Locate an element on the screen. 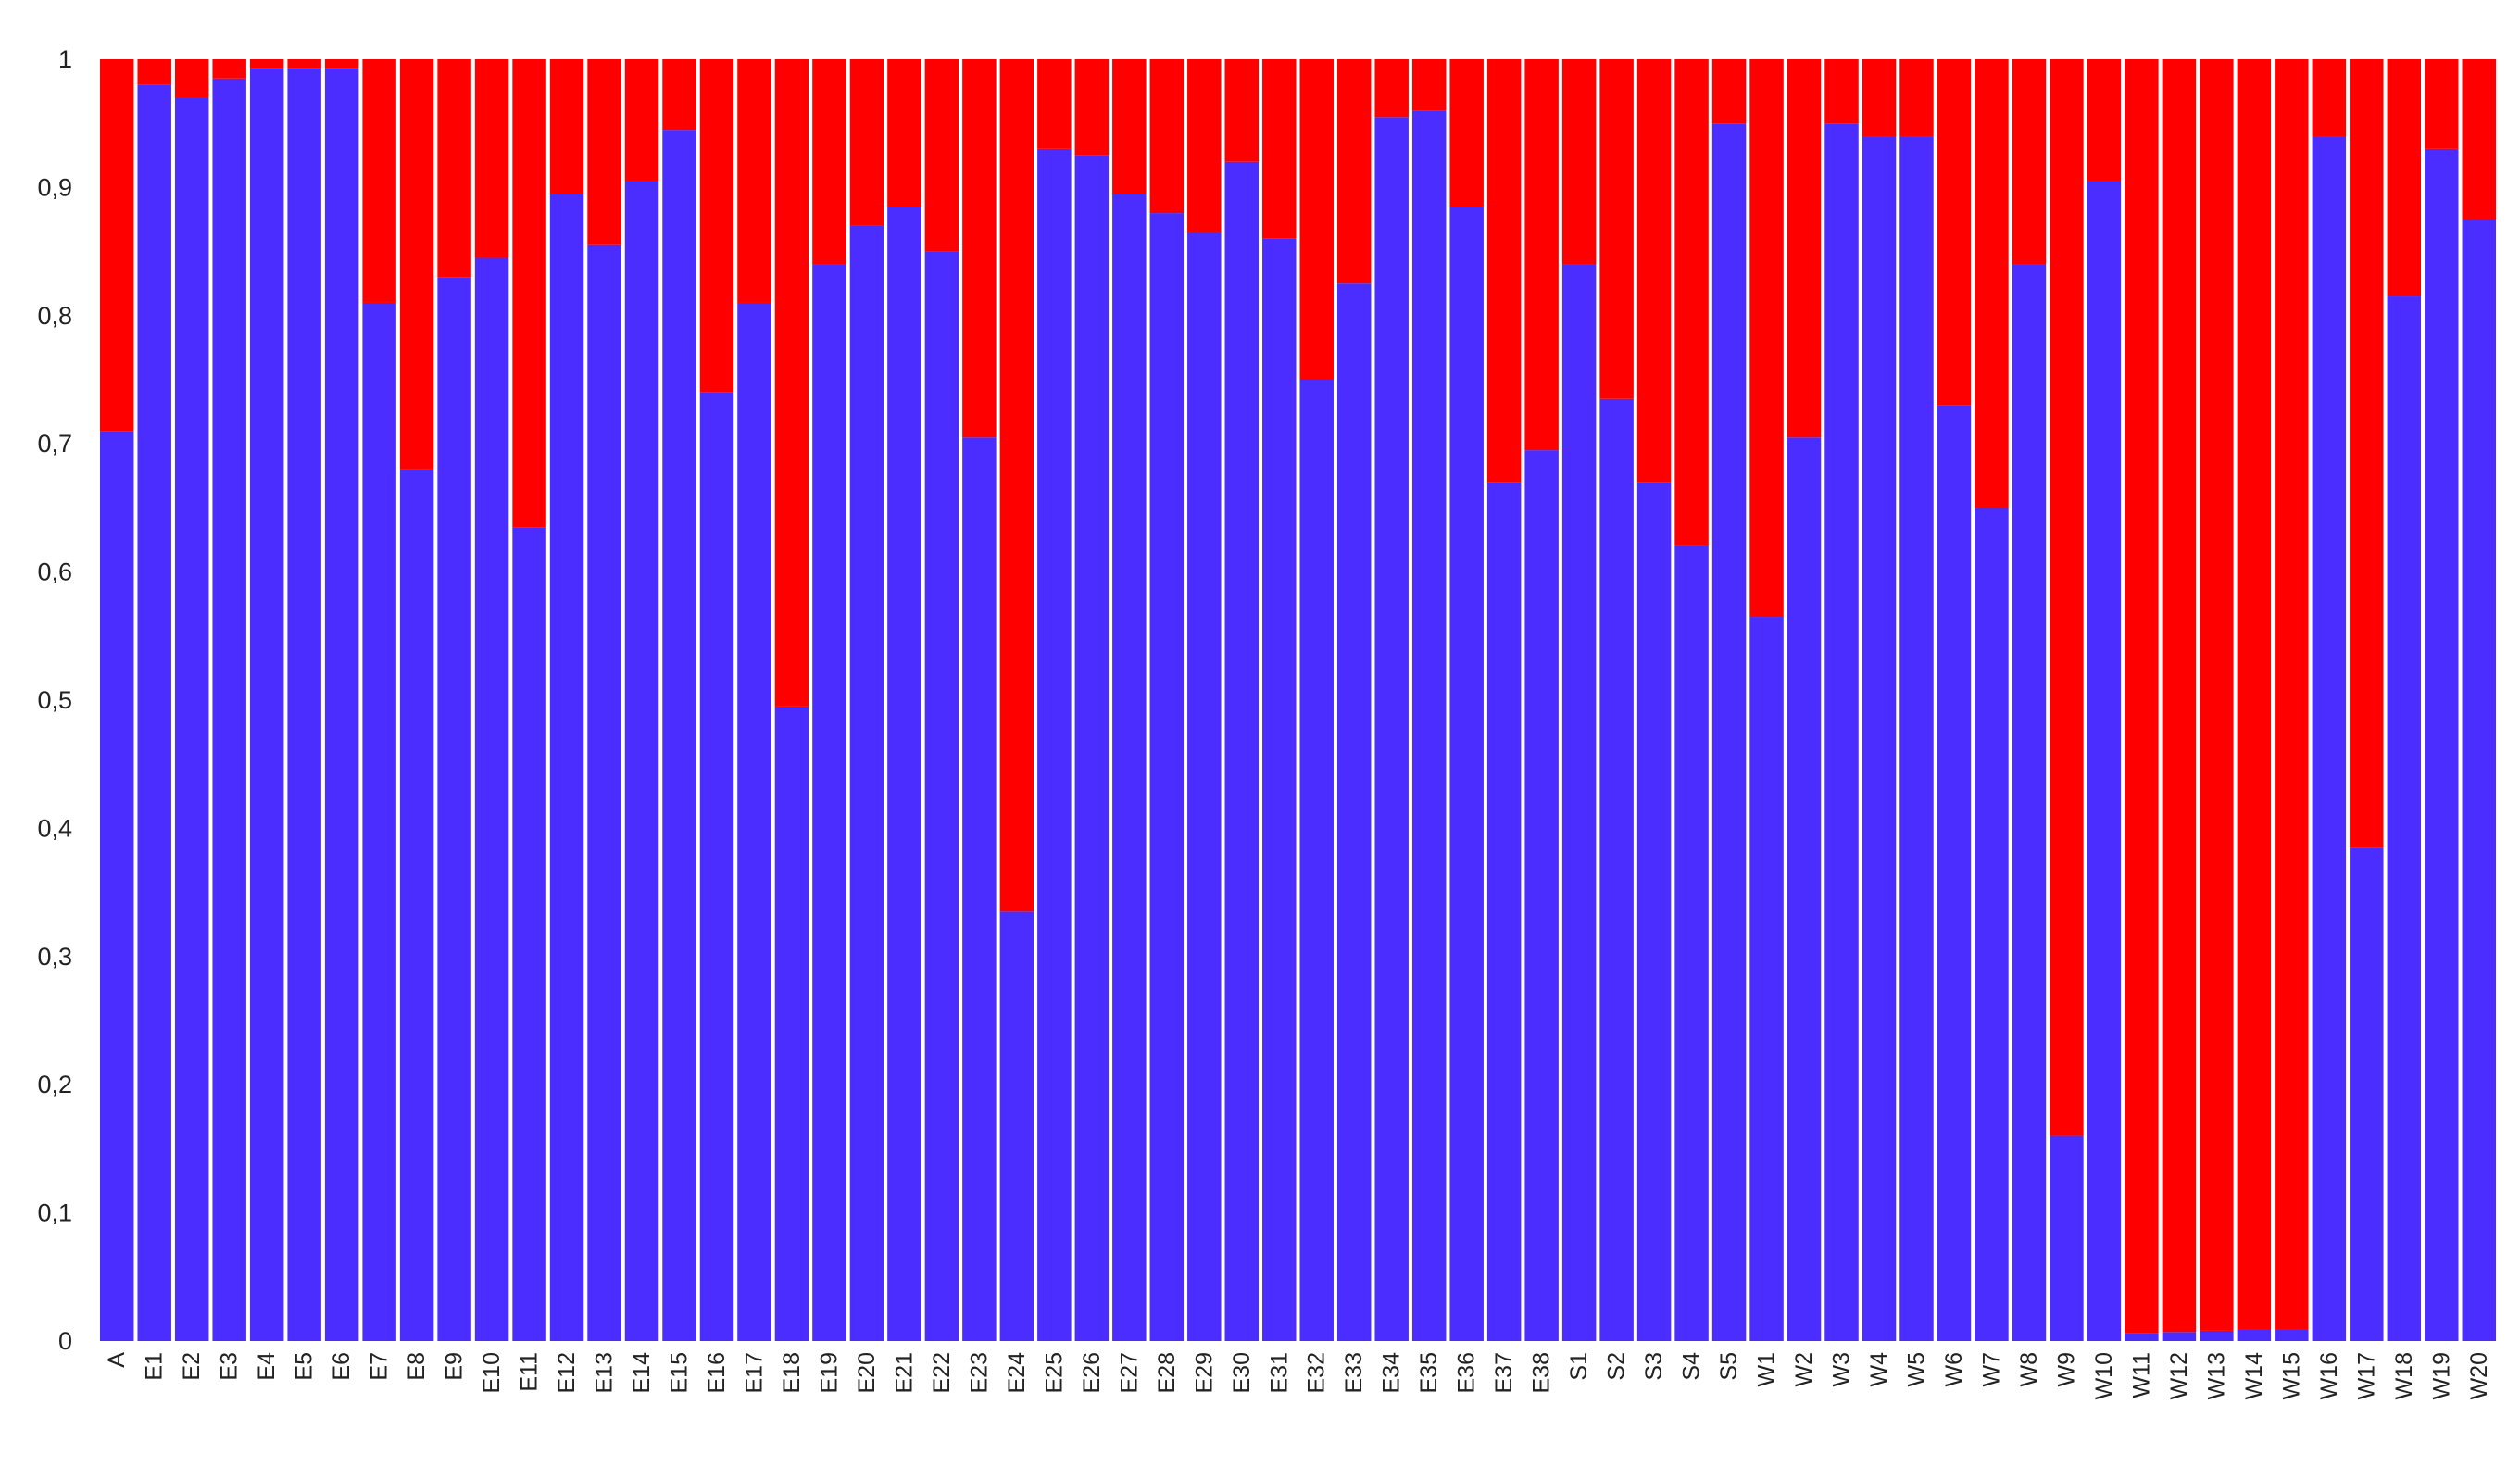  bar-segment-W15-s1 is located at coordinates (2292, 1335).